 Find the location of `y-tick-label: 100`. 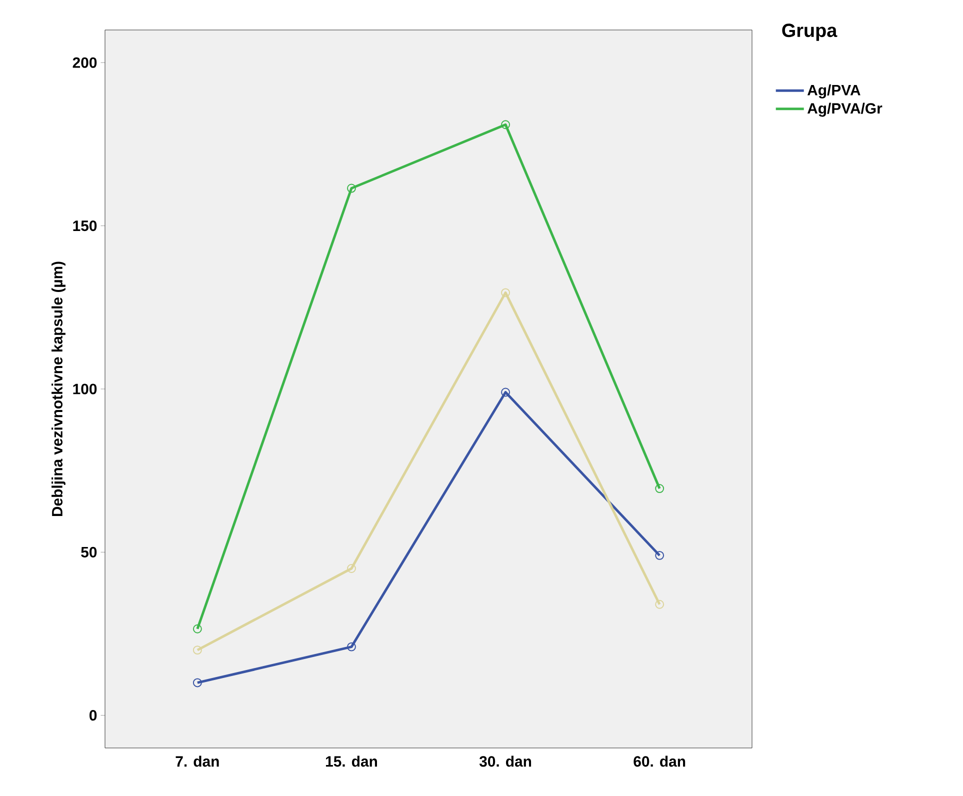

y-tick-label: 100 is located at coordinates (85, 389).